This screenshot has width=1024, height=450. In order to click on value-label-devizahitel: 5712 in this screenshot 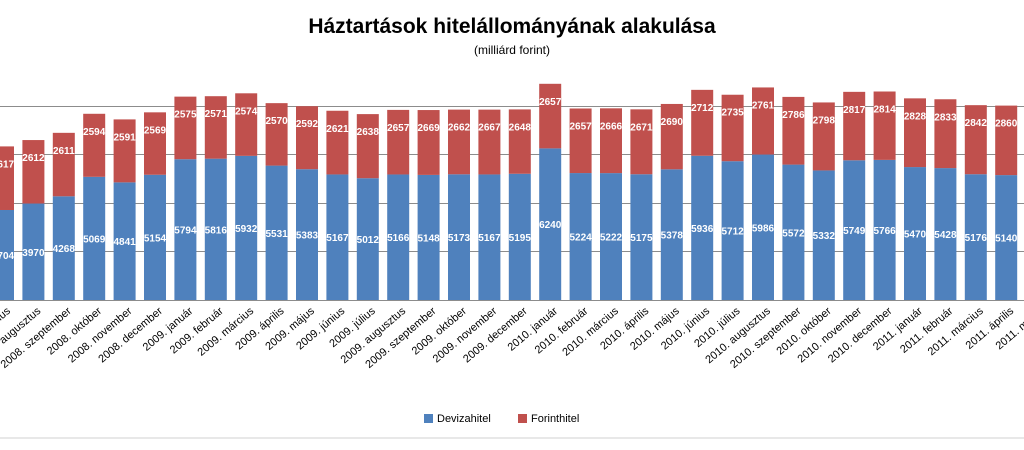, I will do `click(732, 232)`.